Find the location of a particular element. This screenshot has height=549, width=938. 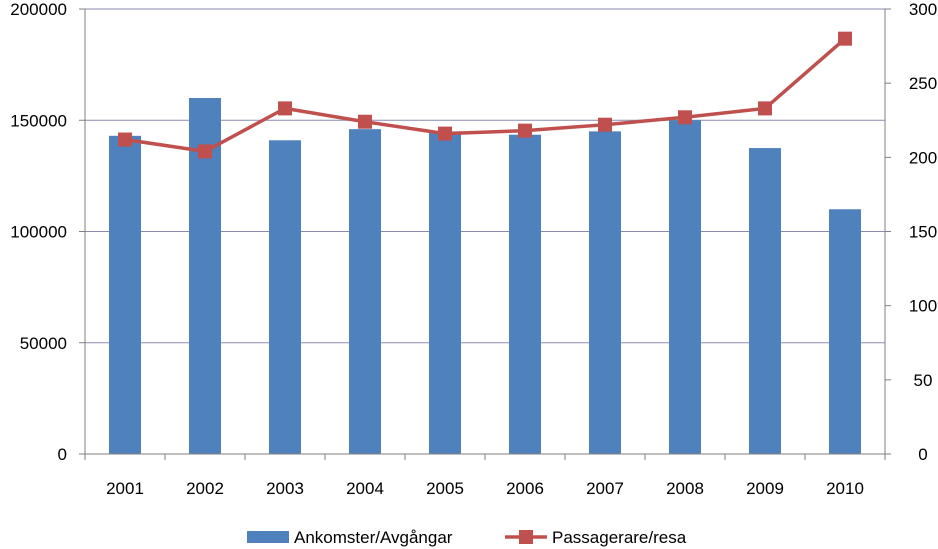

x-tick-label: 2001 is located at coordinates (125, 488).